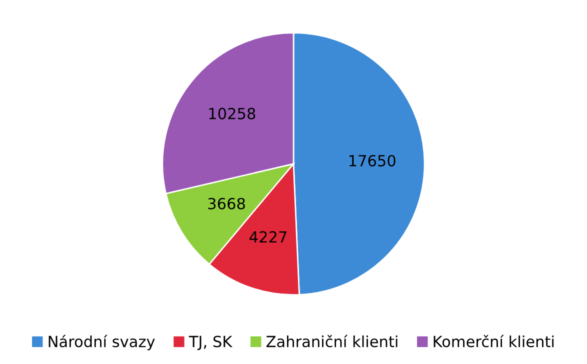  Describe the element at coordinates (268, 236) in the screenshot. I see `data-label: 4227` at that location.